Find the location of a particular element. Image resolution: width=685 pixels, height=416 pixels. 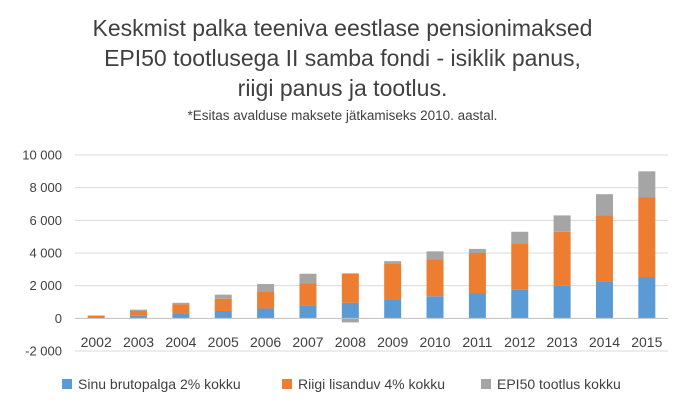

bar-epi50-2003 is located at coordinates (139, 310).